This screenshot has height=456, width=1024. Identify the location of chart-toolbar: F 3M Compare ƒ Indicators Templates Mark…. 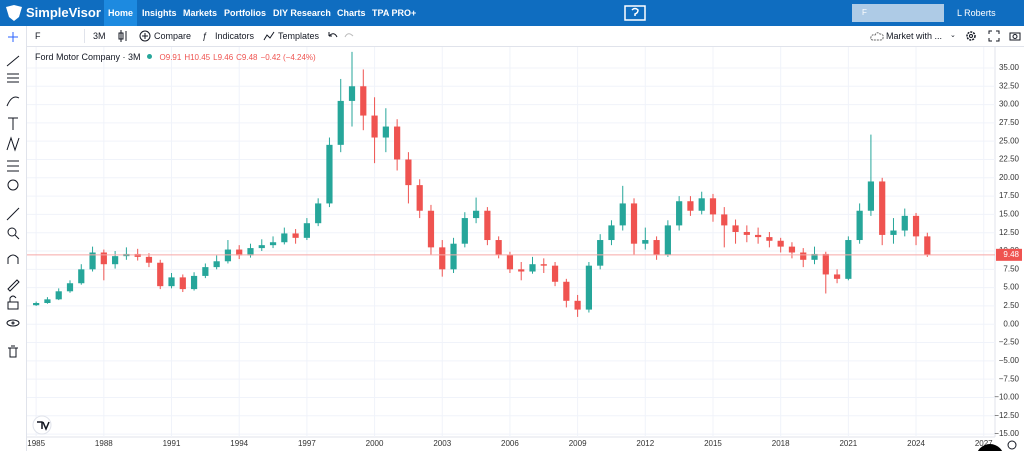
(525, 36).